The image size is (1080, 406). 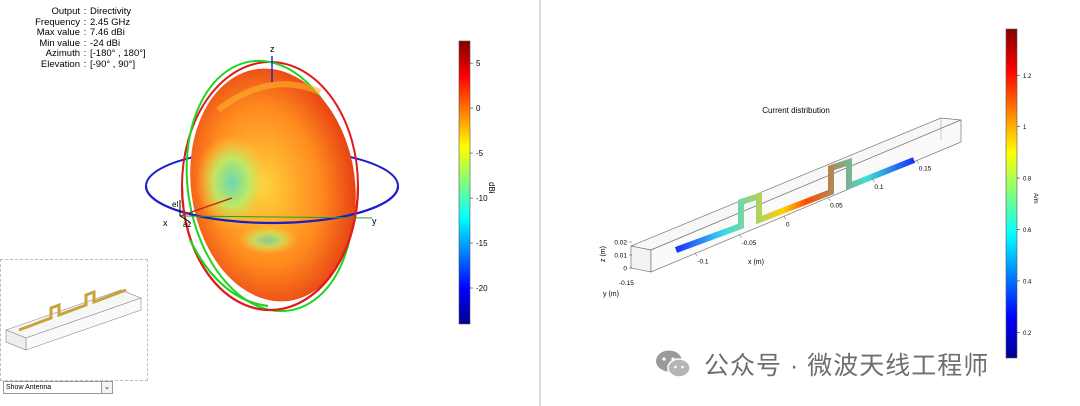 I want to click on current-y-ticks: -0.15, so click(x=626, y=283).